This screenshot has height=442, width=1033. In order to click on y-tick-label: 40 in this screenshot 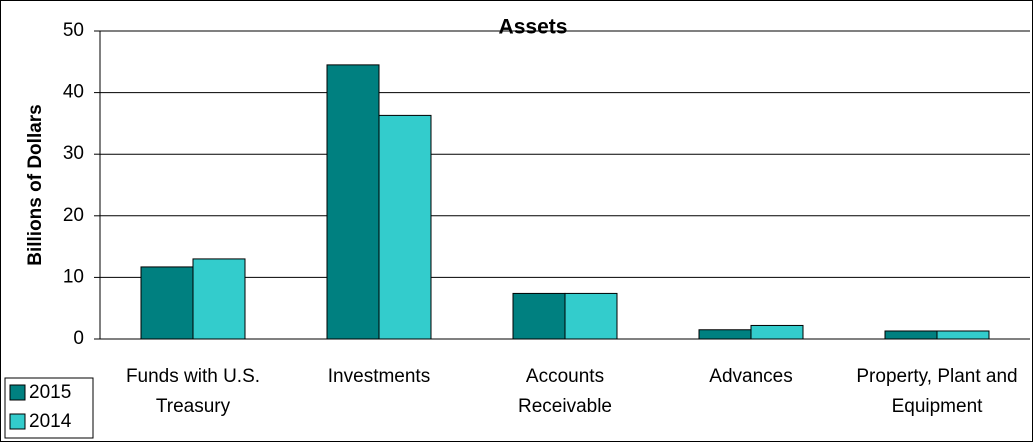, I will do `click(73, 92)`.